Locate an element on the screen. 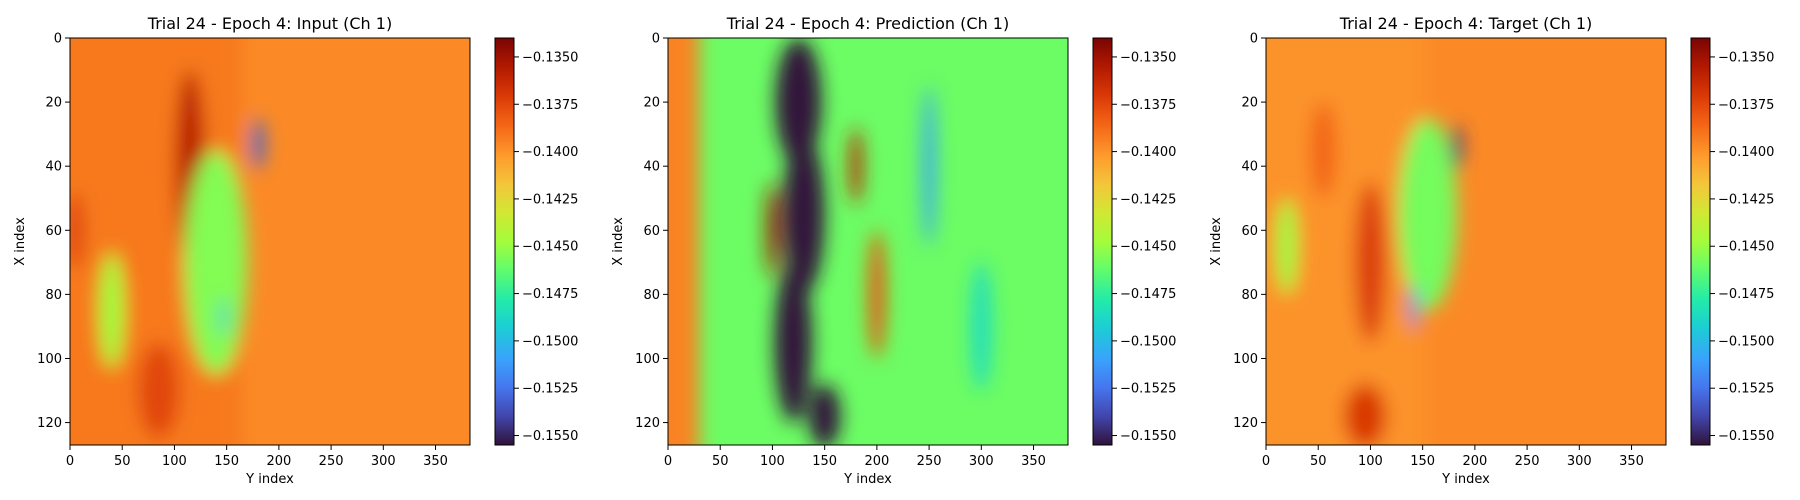  colorbar-tick-label: −0.1500 is located at coordinates (550, 341).